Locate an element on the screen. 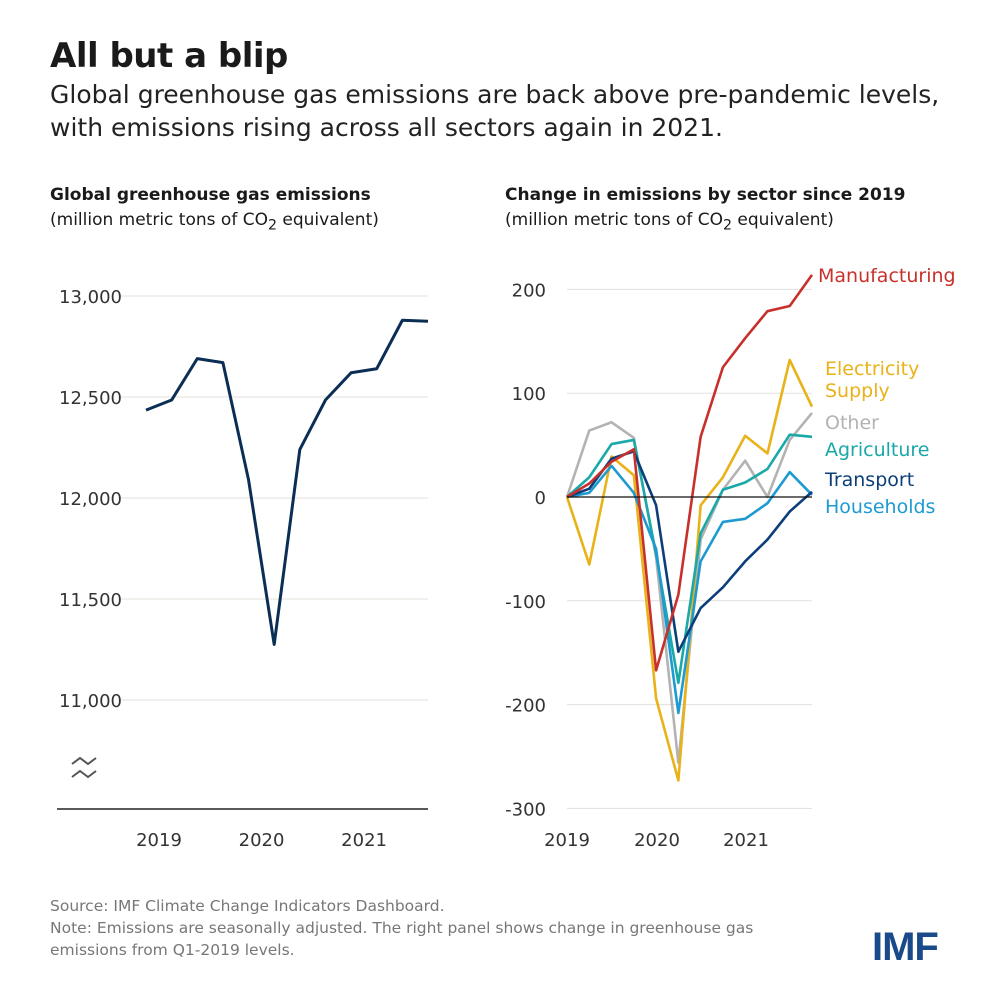 The width and height of the screenshot is (1000, 1000). left-panel-unit: (million metric tons of CO2 equivalent) is located at coordinates (214, 221).